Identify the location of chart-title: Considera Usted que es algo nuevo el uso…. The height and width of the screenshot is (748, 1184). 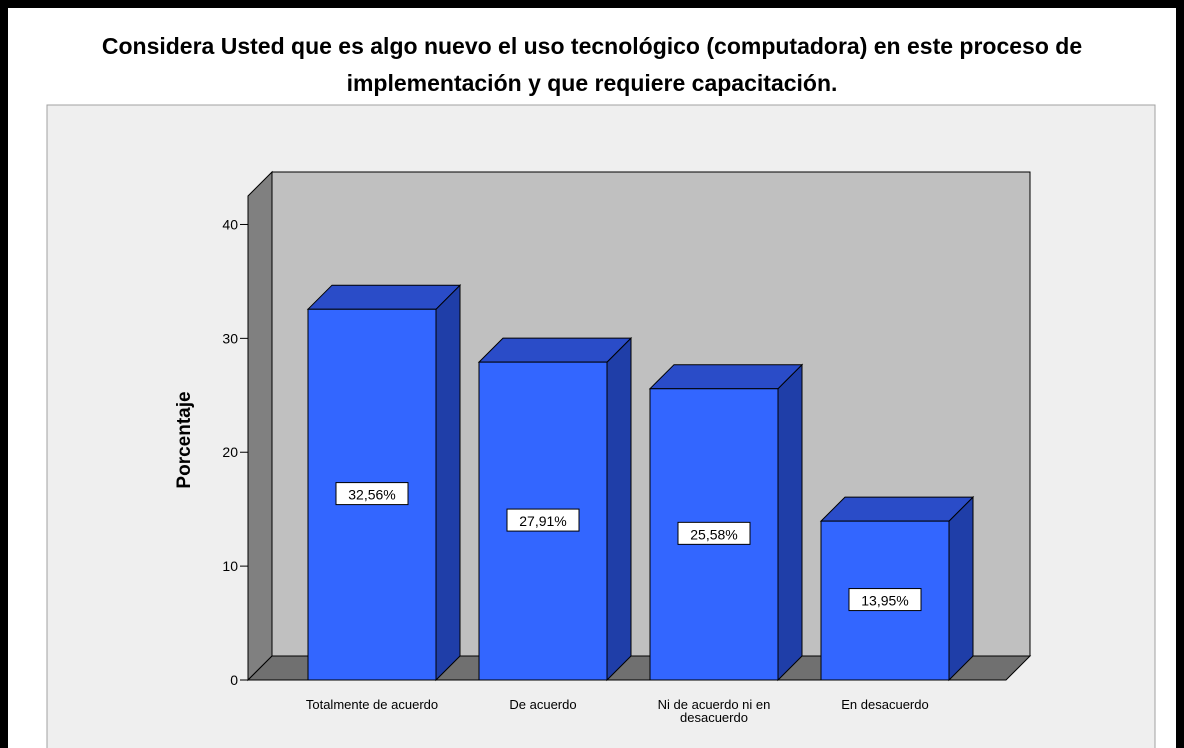
(592, 64).